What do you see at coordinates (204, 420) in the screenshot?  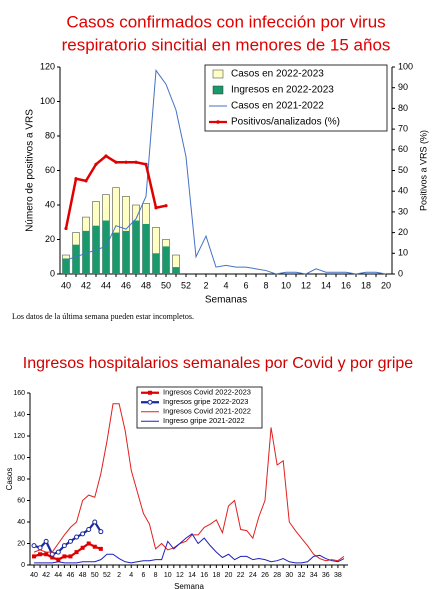 I see `legend-label: Ingreso gripe 2021-2022` at bounding box center [204, 420].